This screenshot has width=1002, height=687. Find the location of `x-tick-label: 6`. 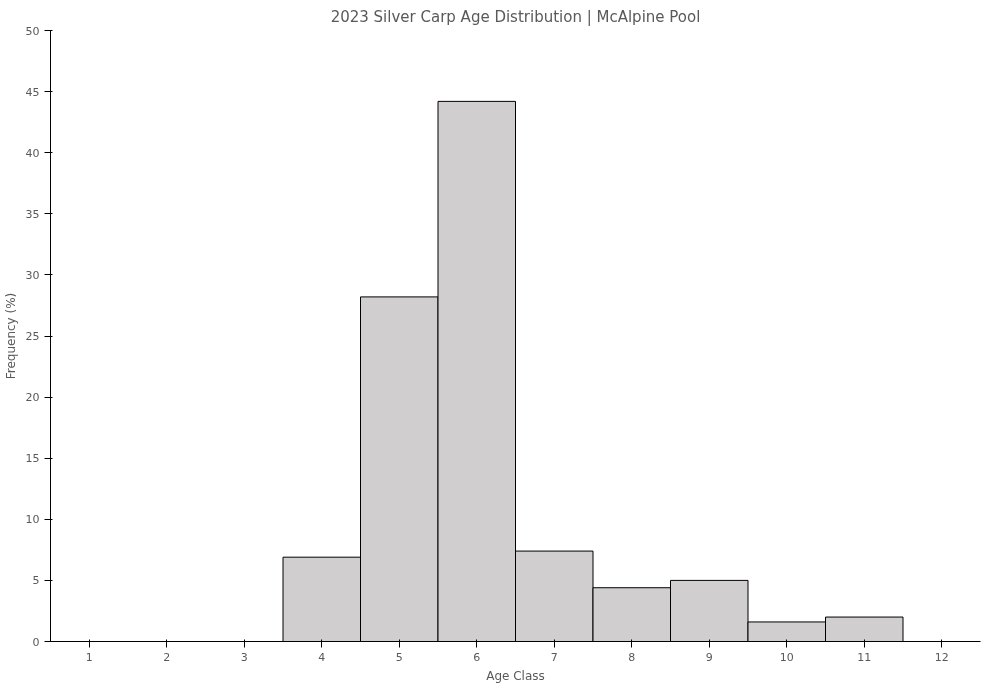

x-tick-label: 6 is located at coordinates (477, 657).